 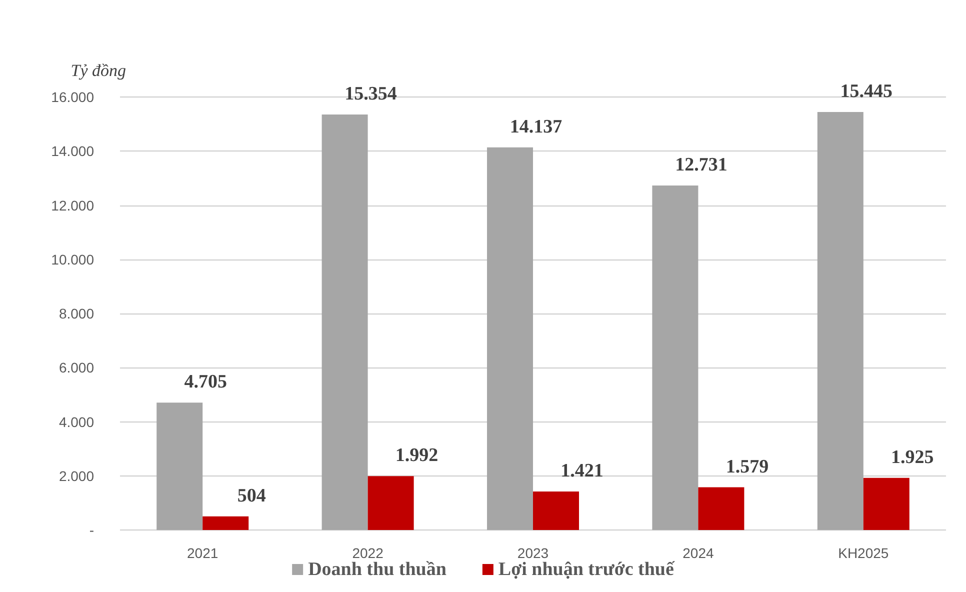 I want to click on data-label: 1.925, so click(x=912, y=457).